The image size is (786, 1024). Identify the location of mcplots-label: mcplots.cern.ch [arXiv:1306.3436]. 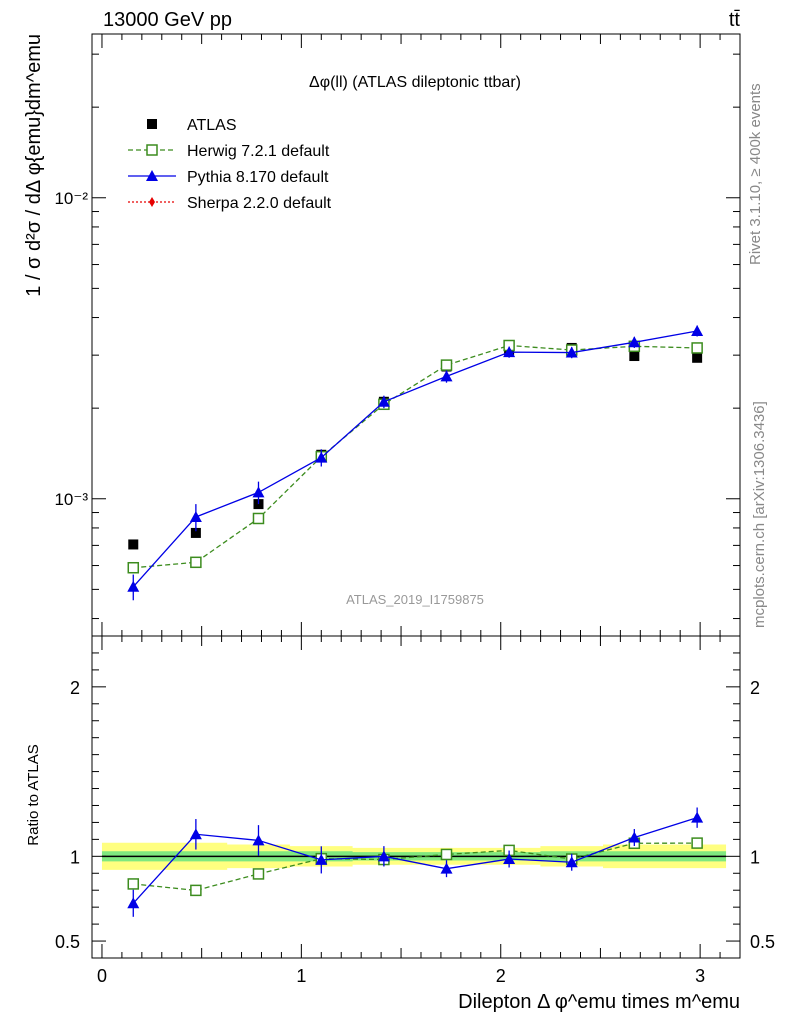
(759, 514).